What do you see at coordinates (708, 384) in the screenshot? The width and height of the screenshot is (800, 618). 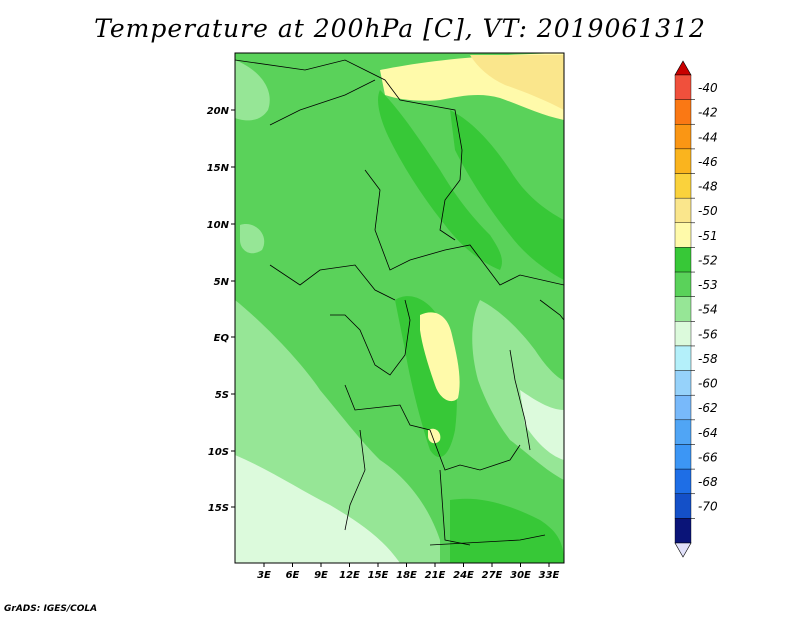 I see `colorbar-label: -60` at bounding box center [708, 384].